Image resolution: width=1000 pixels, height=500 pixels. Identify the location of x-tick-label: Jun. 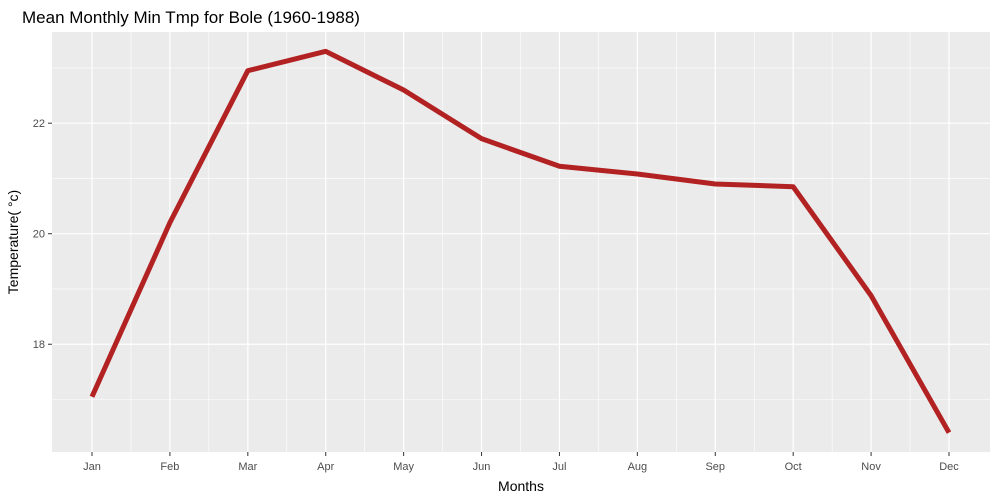
(482, 467).